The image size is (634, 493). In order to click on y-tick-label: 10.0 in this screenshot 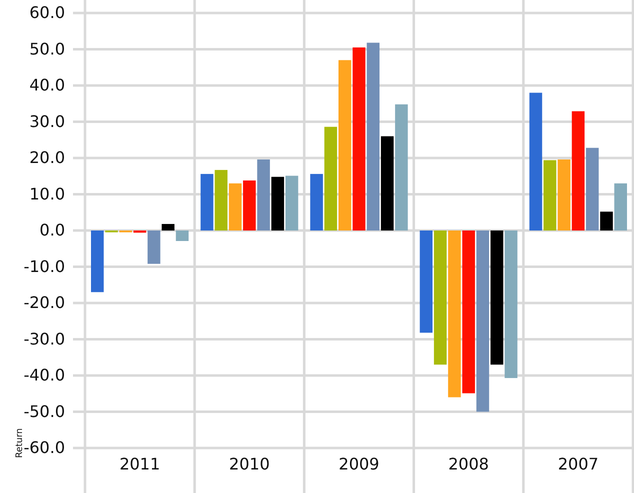, I will do `click(47, 194)`.